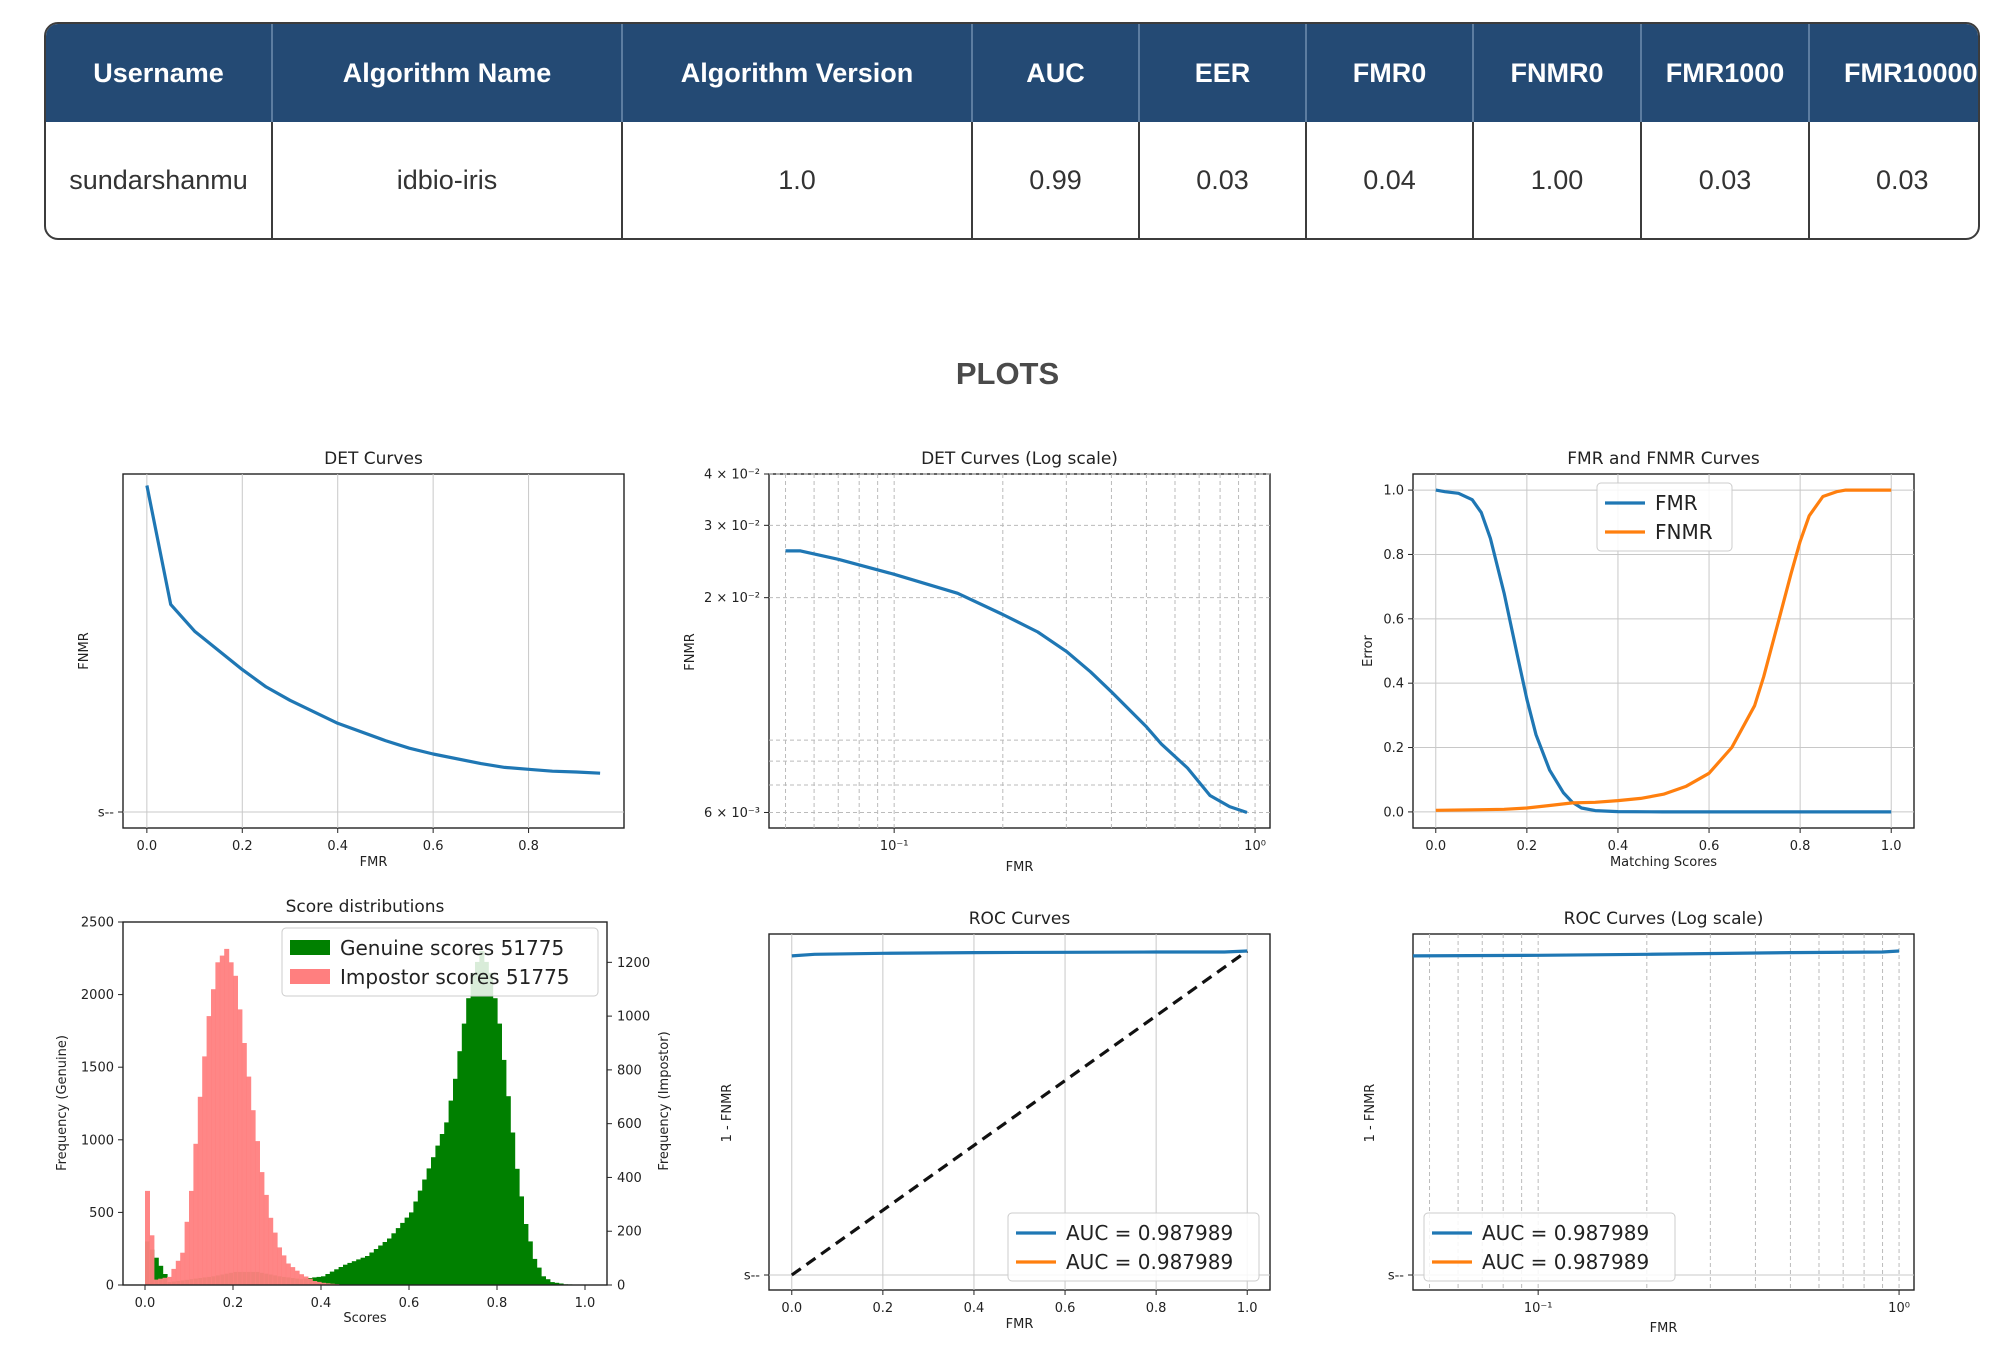  Describe the element at coordinates (1019, 1113) in the screenshot. I see `chance-diagonal-line` at that location.